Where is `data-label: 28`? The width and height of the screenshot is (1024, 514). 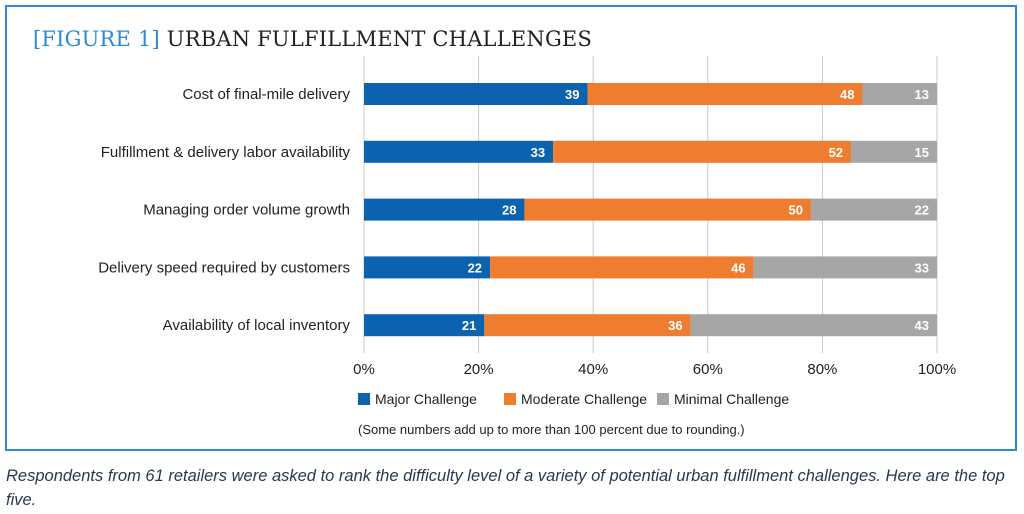 data-label: 28 is located at coordinates (509, 210).